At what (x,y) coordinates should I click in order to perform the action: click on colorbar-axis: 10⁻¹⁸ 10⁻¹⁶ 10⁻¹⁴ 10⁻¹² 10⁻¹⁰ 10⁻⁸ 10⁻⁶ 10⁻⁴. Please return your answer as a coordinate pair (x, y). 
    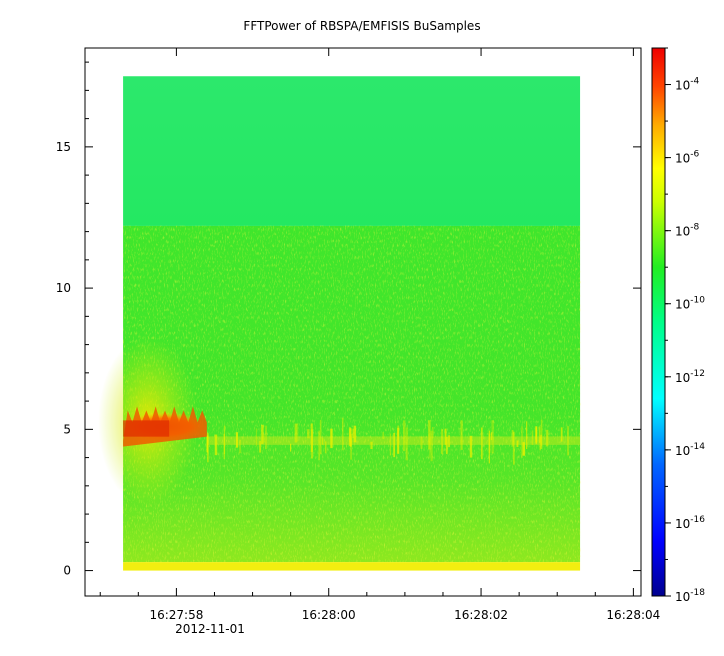
    Looking at the image, I should click on (685, 325).